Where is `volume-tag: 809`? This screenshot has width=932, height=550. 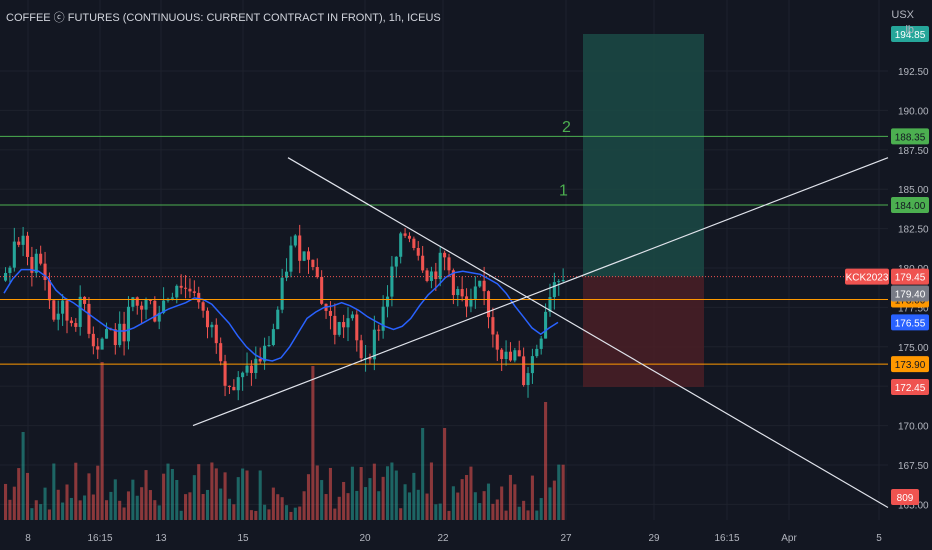
volume-tag: 809 is located at coordinates (905, 498).